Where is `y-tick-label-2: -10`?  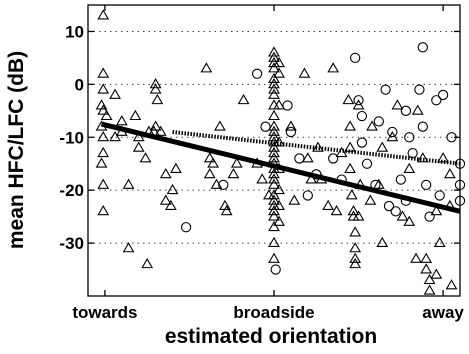
y-tick-label-2: -10 is located at coordinates (71, 137).